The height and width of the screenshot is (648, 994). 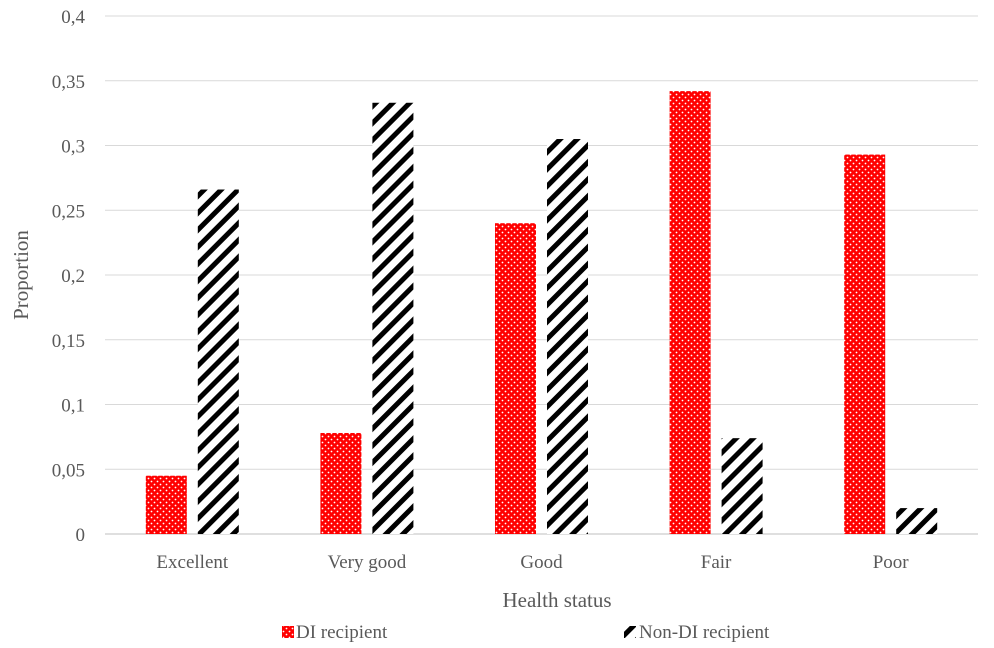 What do you see at coordinates (630, 632) in the screenshot?
I see `legend-swatch-non-di-recipient` at bounding box center [630, 632].